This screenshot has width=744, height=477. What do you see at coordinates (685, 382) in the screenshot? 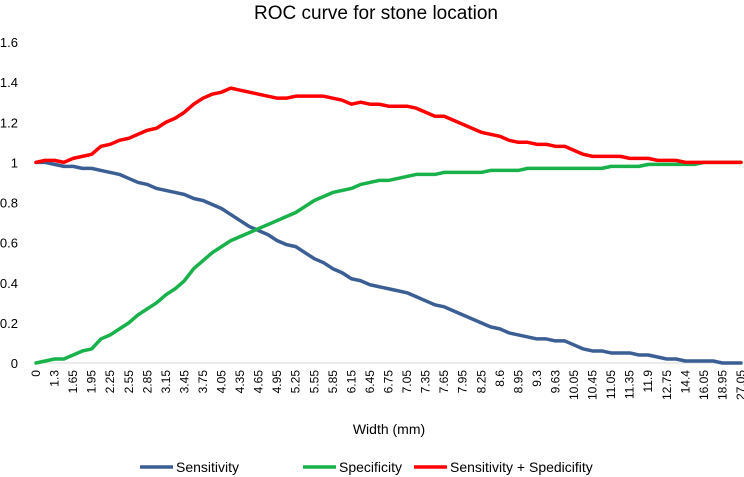
I see `x-tick-label: 14.4` at bounding box center [685, 382].